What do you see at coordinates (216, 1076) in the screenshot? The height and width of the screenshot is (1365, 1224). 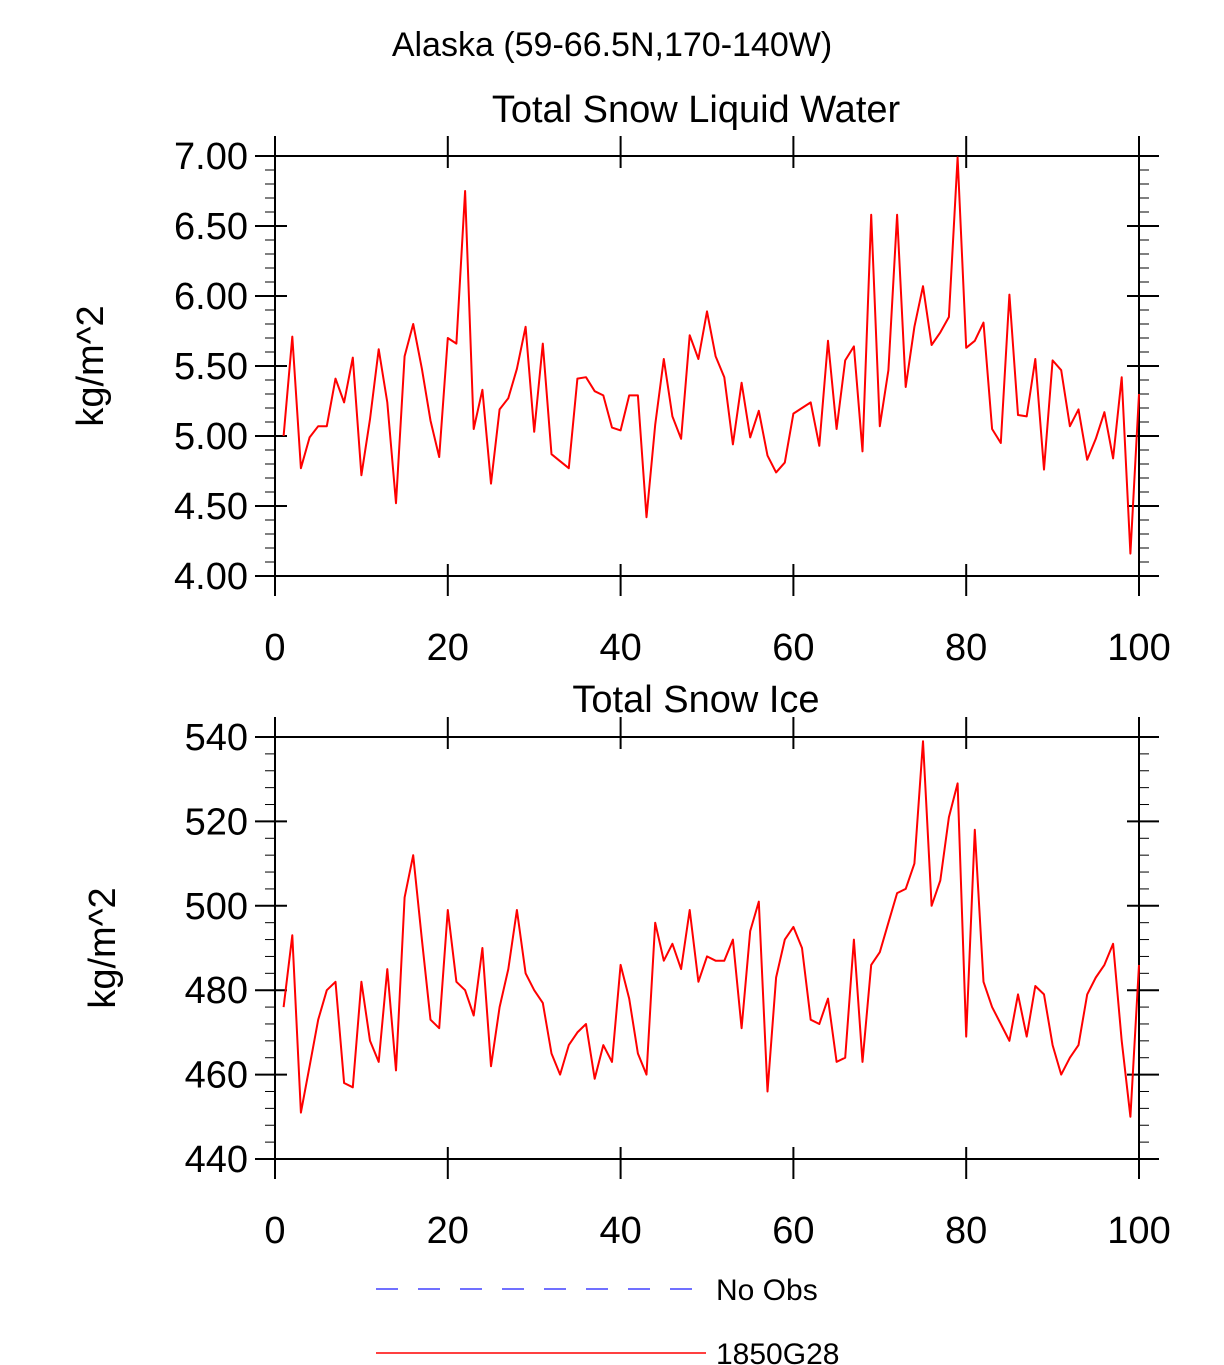 I see `y-tick-label: 460` at bounding box center [216, 1076].